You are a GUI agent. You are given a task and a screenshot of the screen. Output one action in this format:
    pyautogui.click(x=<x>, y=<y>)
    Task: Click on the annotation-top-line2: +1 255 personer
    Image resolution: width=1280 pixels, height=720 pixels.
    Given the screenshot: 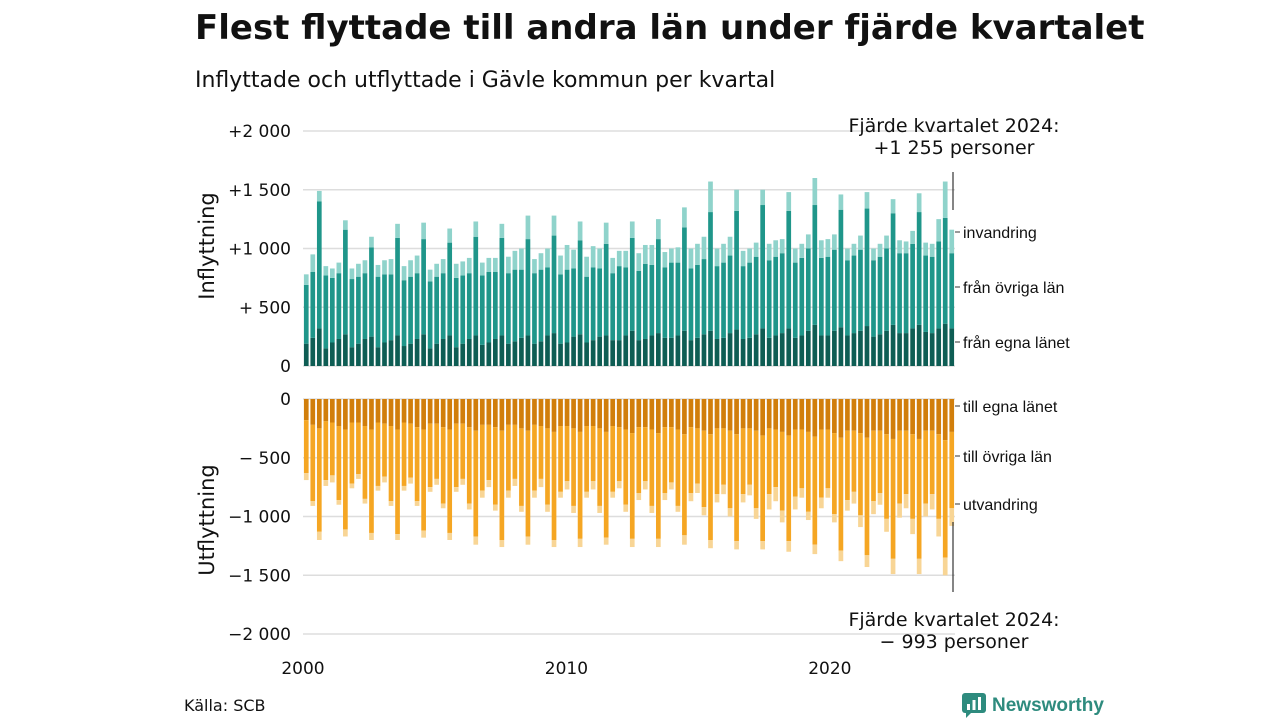 What is the action you would take?
    pyautogui.click(x=954, y=148)
    